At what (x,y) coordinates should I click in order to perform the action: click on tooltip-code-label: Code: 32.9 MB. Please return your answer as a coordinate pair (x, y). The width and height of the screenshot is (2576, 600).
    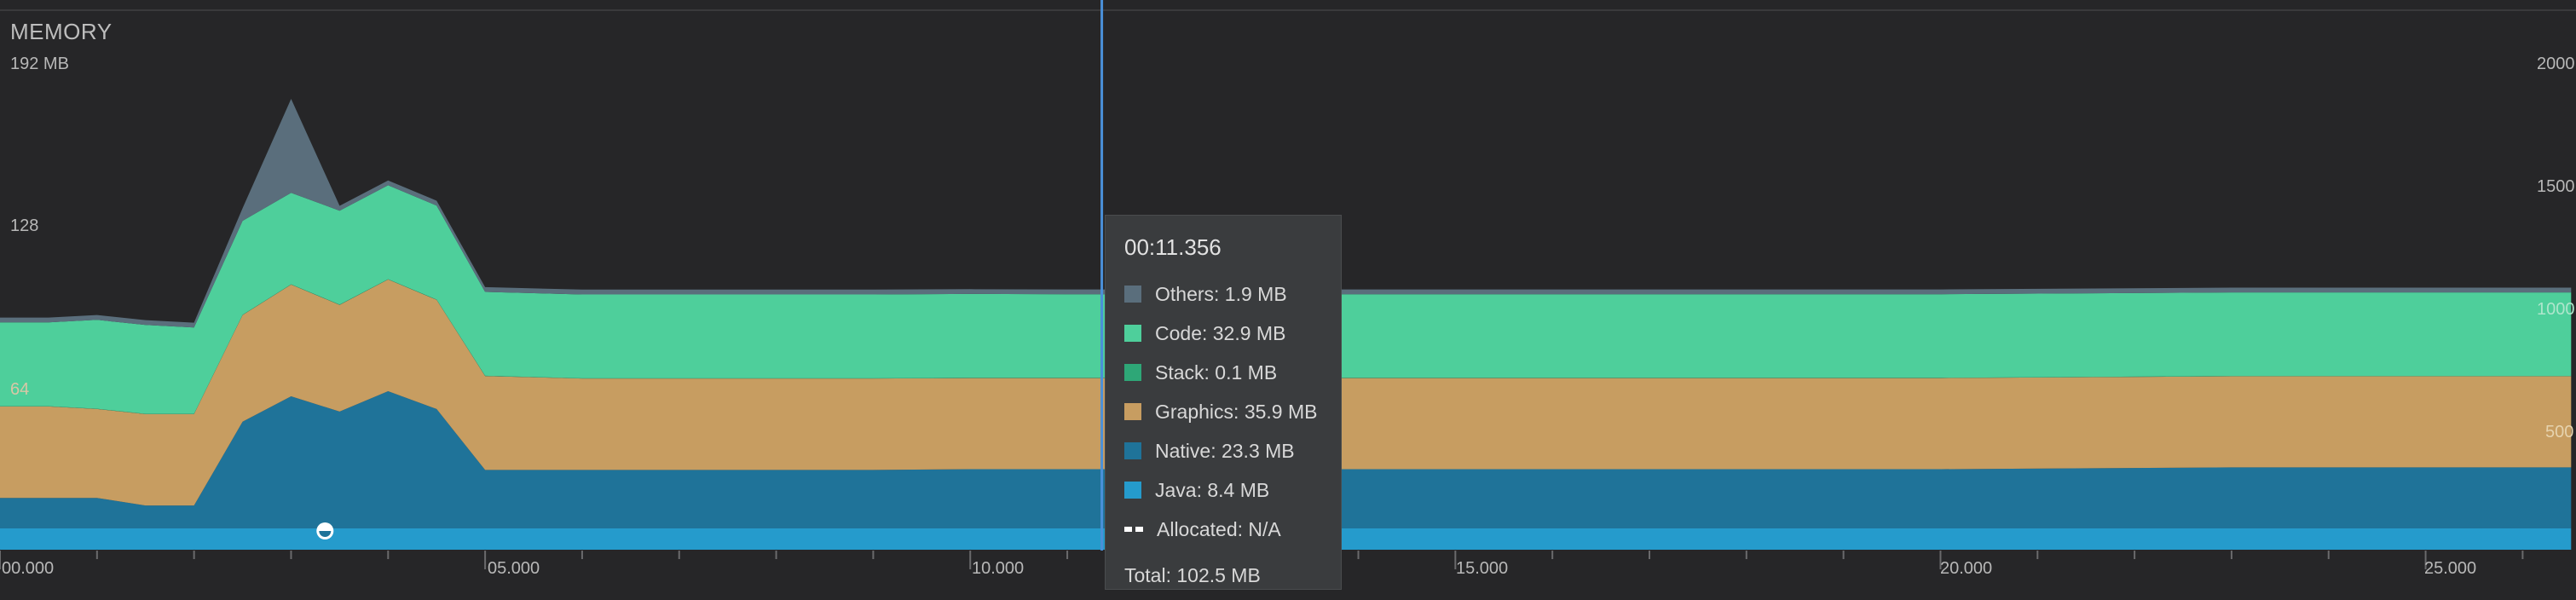
    Looking at the image, I should click on (1220, 332).